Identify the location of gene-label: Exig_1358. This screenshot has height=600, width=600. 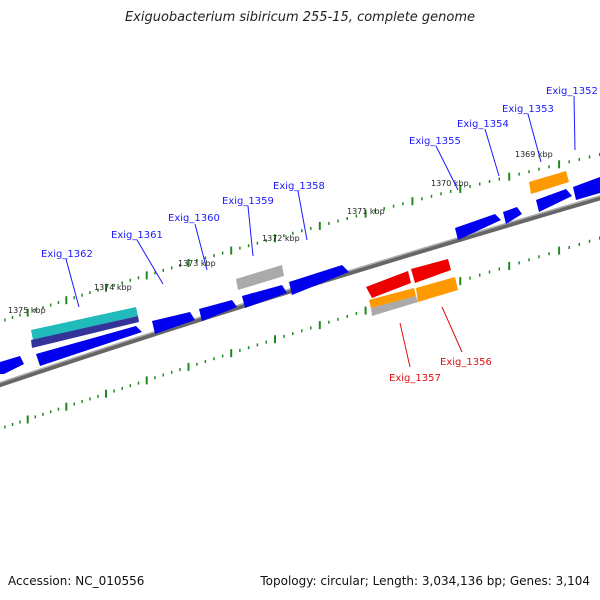
(299, 186).